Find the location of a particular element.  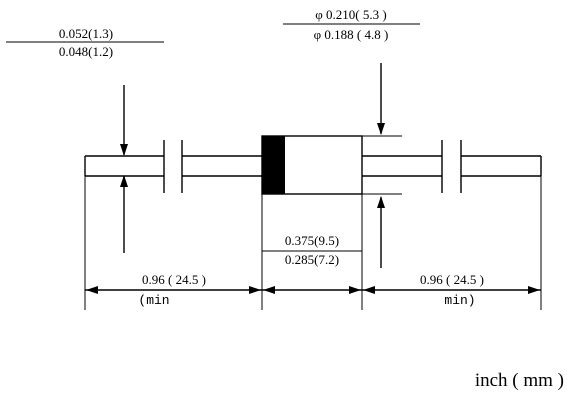

left-lead-length-value: 0.96 ( 24.5 ) is located at coordinates (174, 279).